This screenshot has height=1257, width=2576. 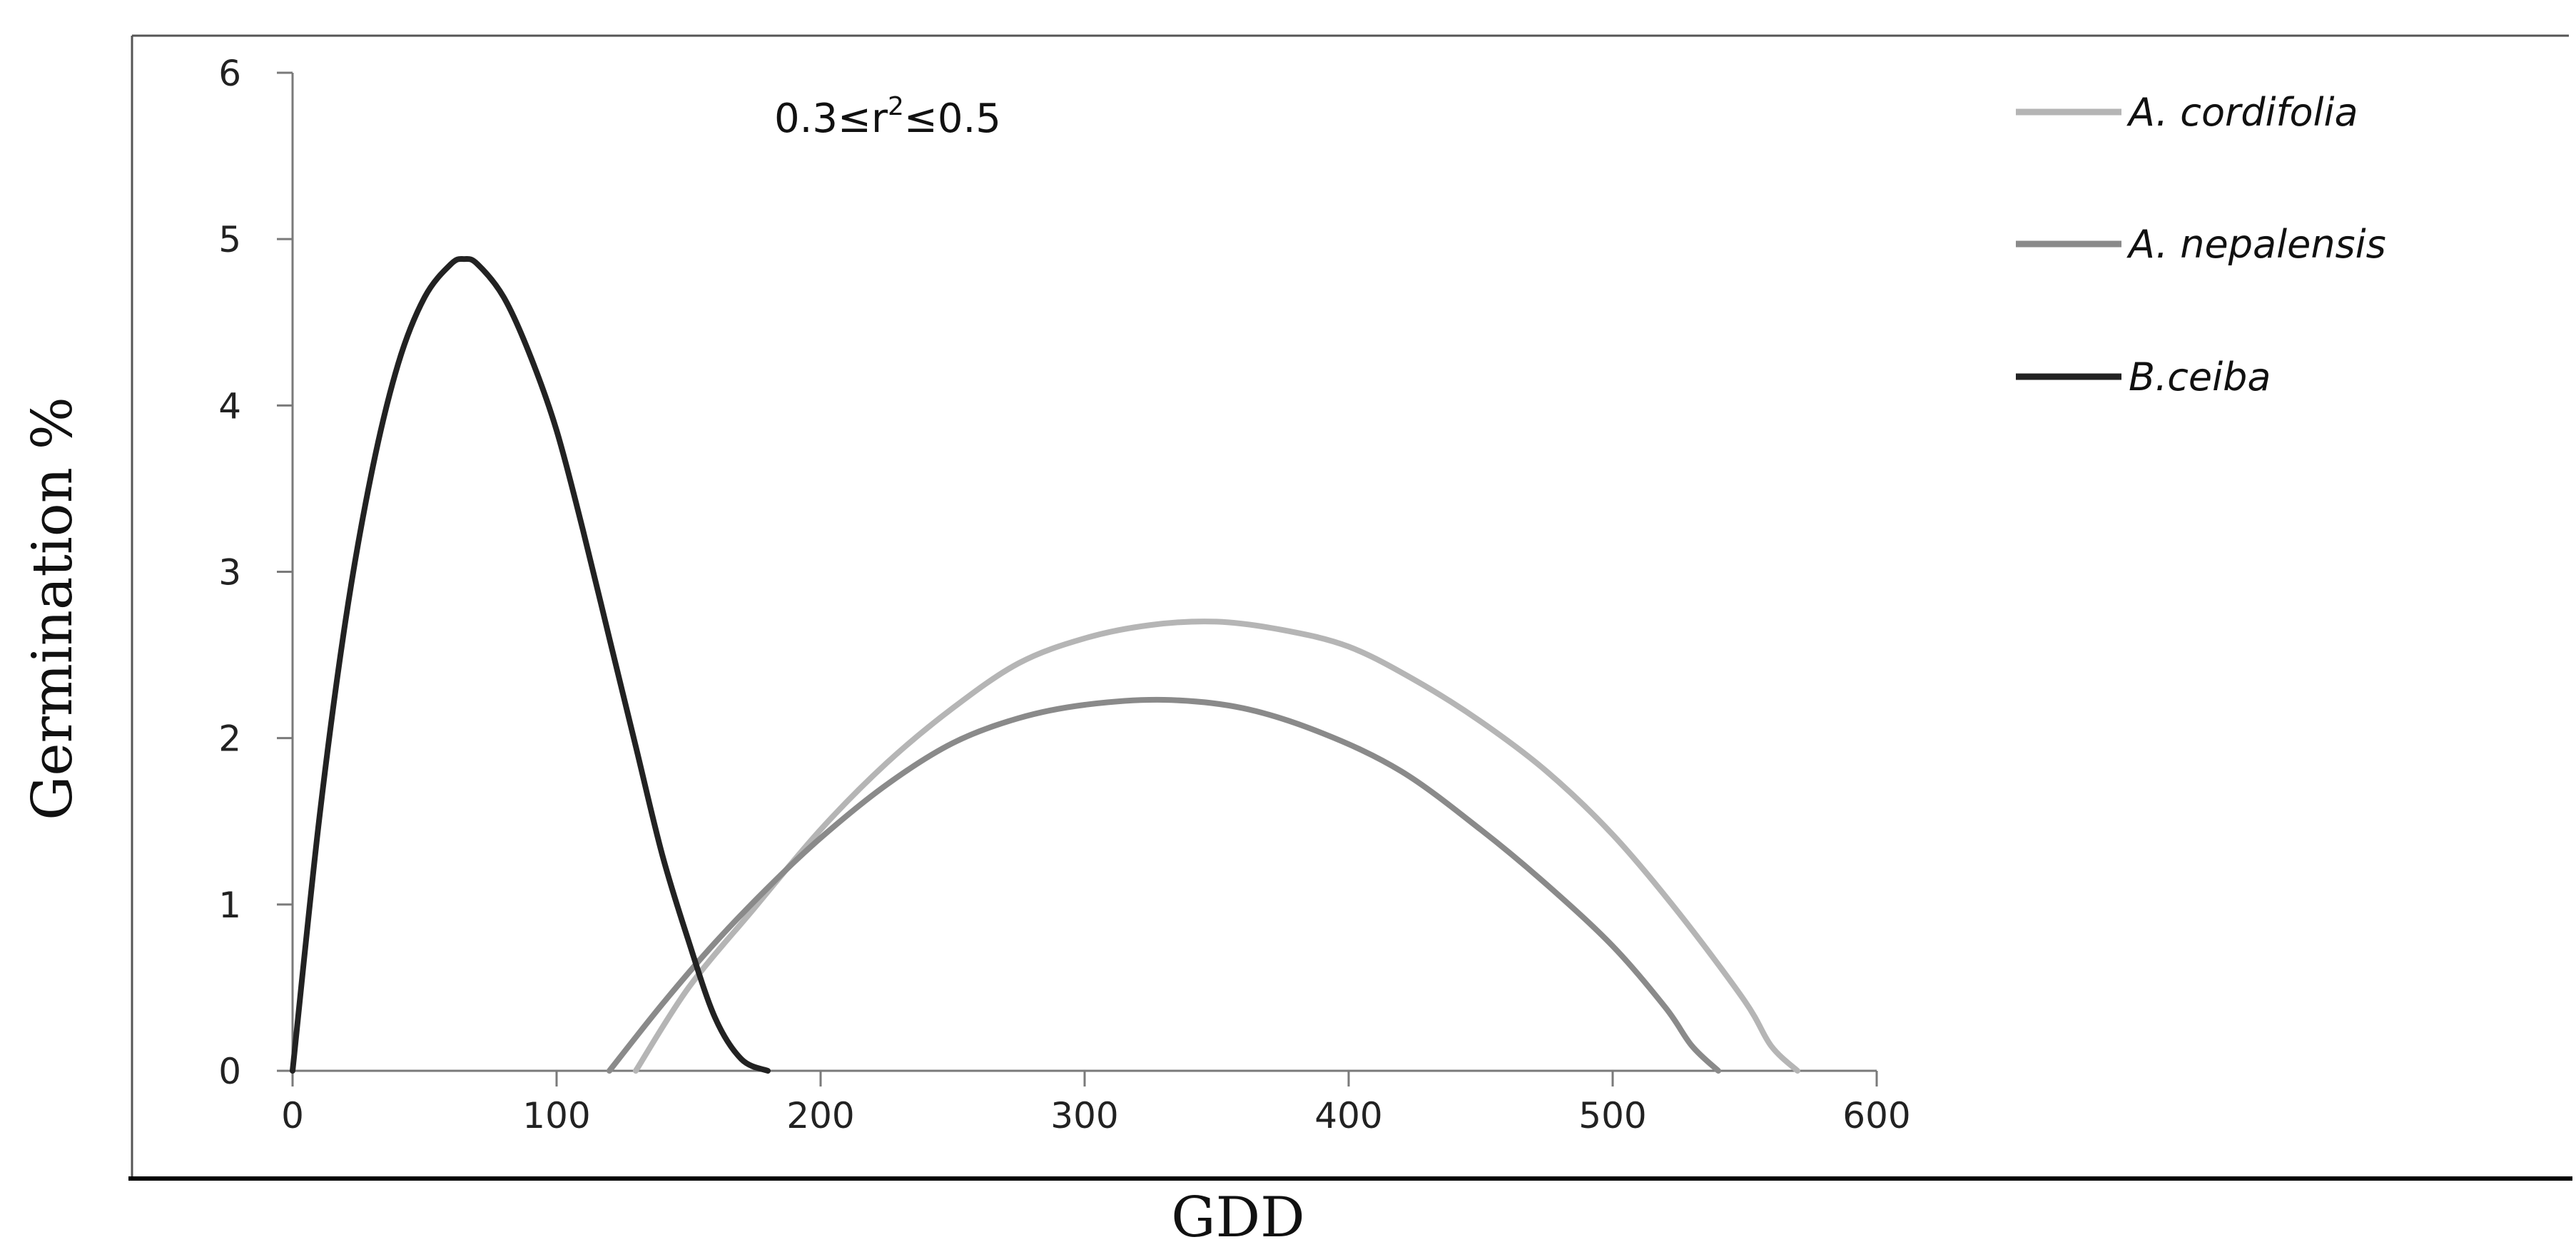 I want to click on annotation-prefix: 0.3≤r, so click(x=831, y=119).